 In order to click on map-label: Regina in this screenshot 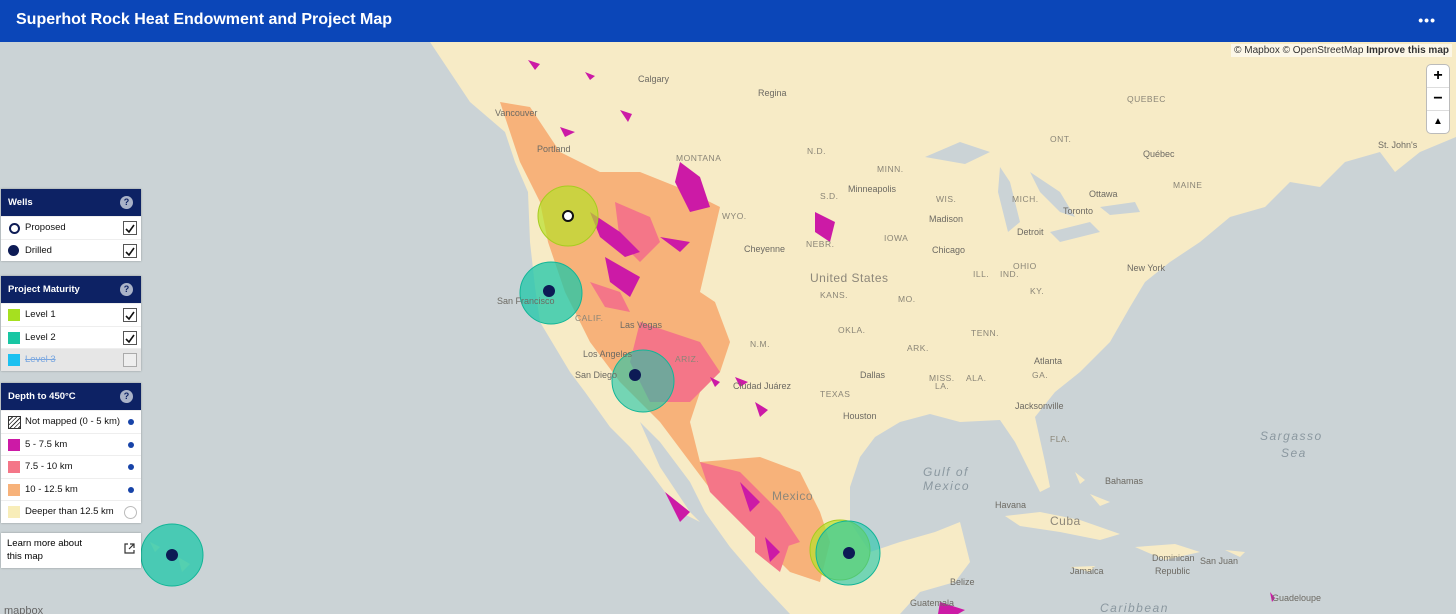, I will do `click(772, 93)`.